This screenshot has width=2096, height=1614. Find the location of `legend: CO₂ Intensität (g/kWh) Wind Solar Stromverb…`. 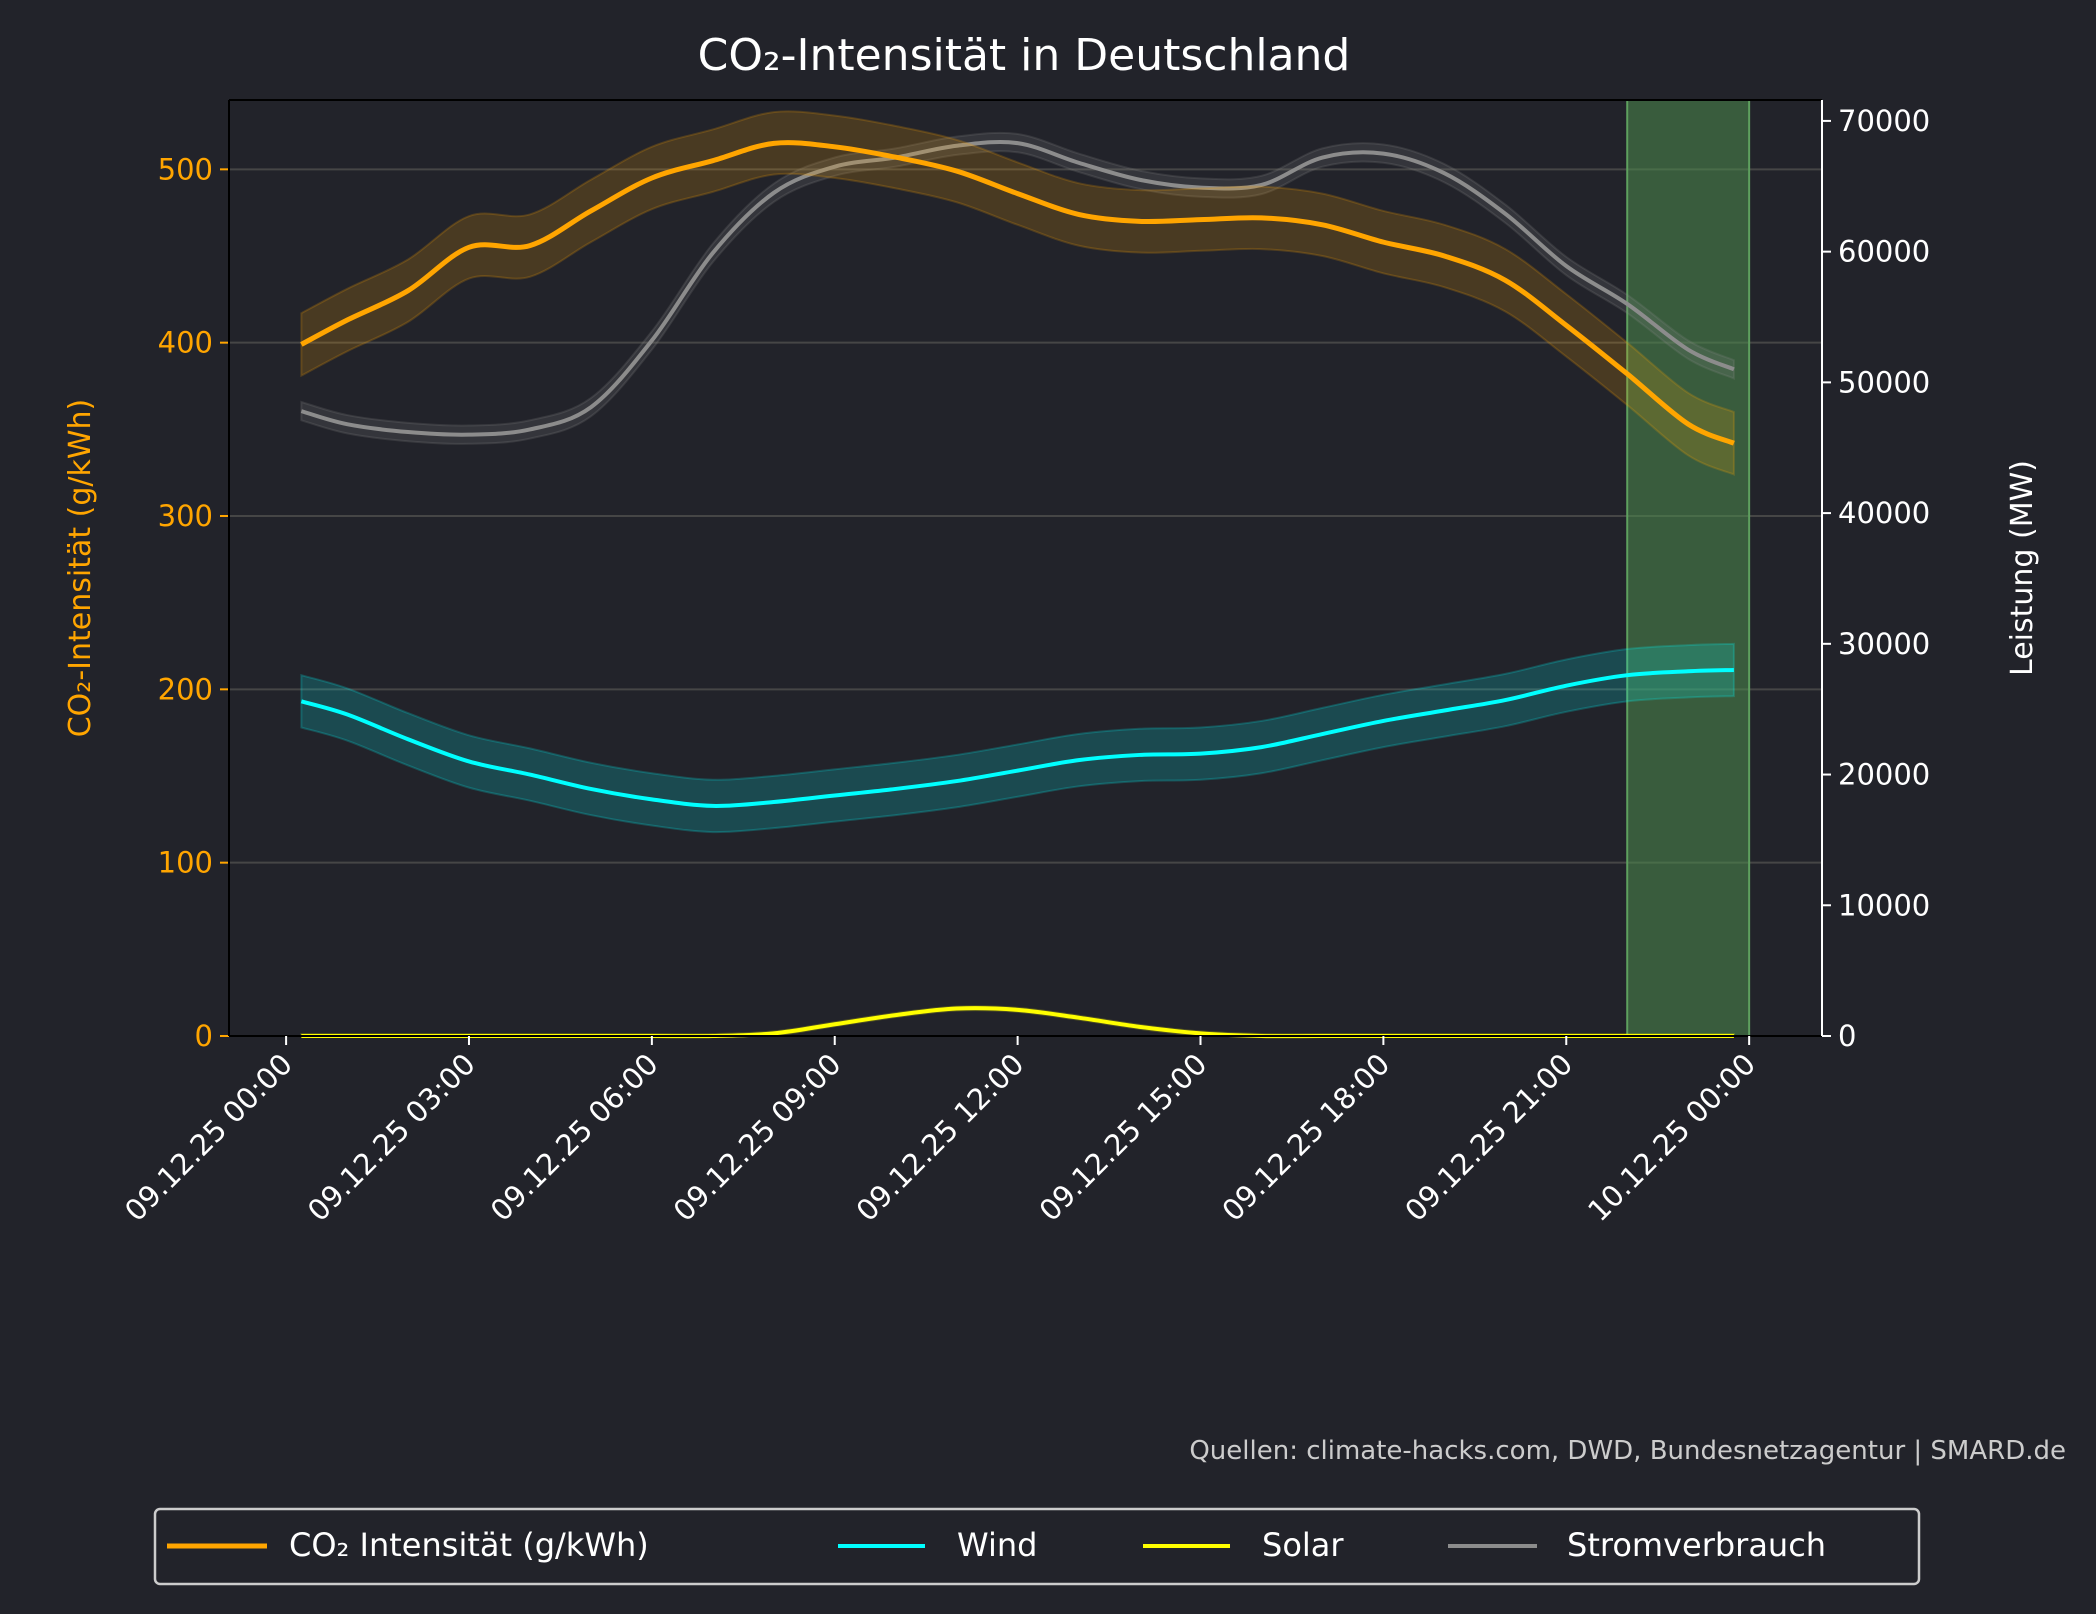

legend: CO₂ Intensität (g/kWh) Wind Solar Stromverb… is located at coordinates (1037, 1546).